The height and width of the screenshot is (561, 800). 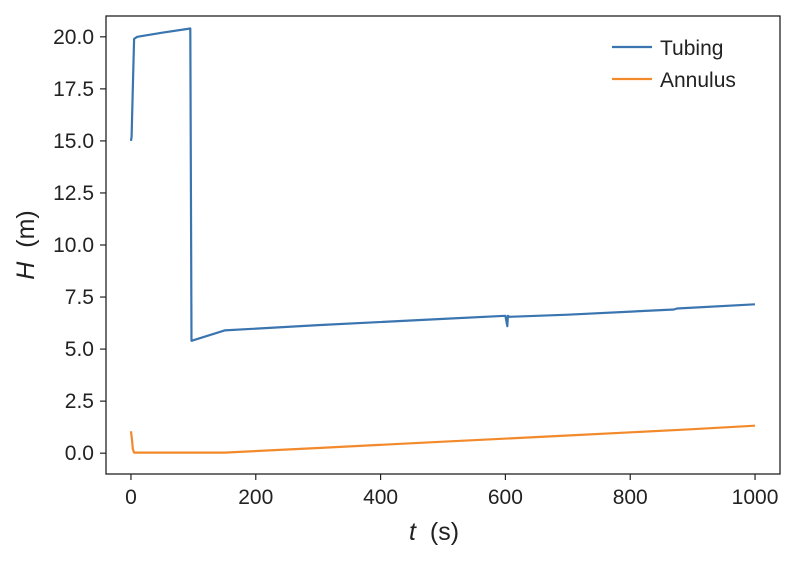 I want to click on legend: Tubing Annulus, so click(x=674, y=64).